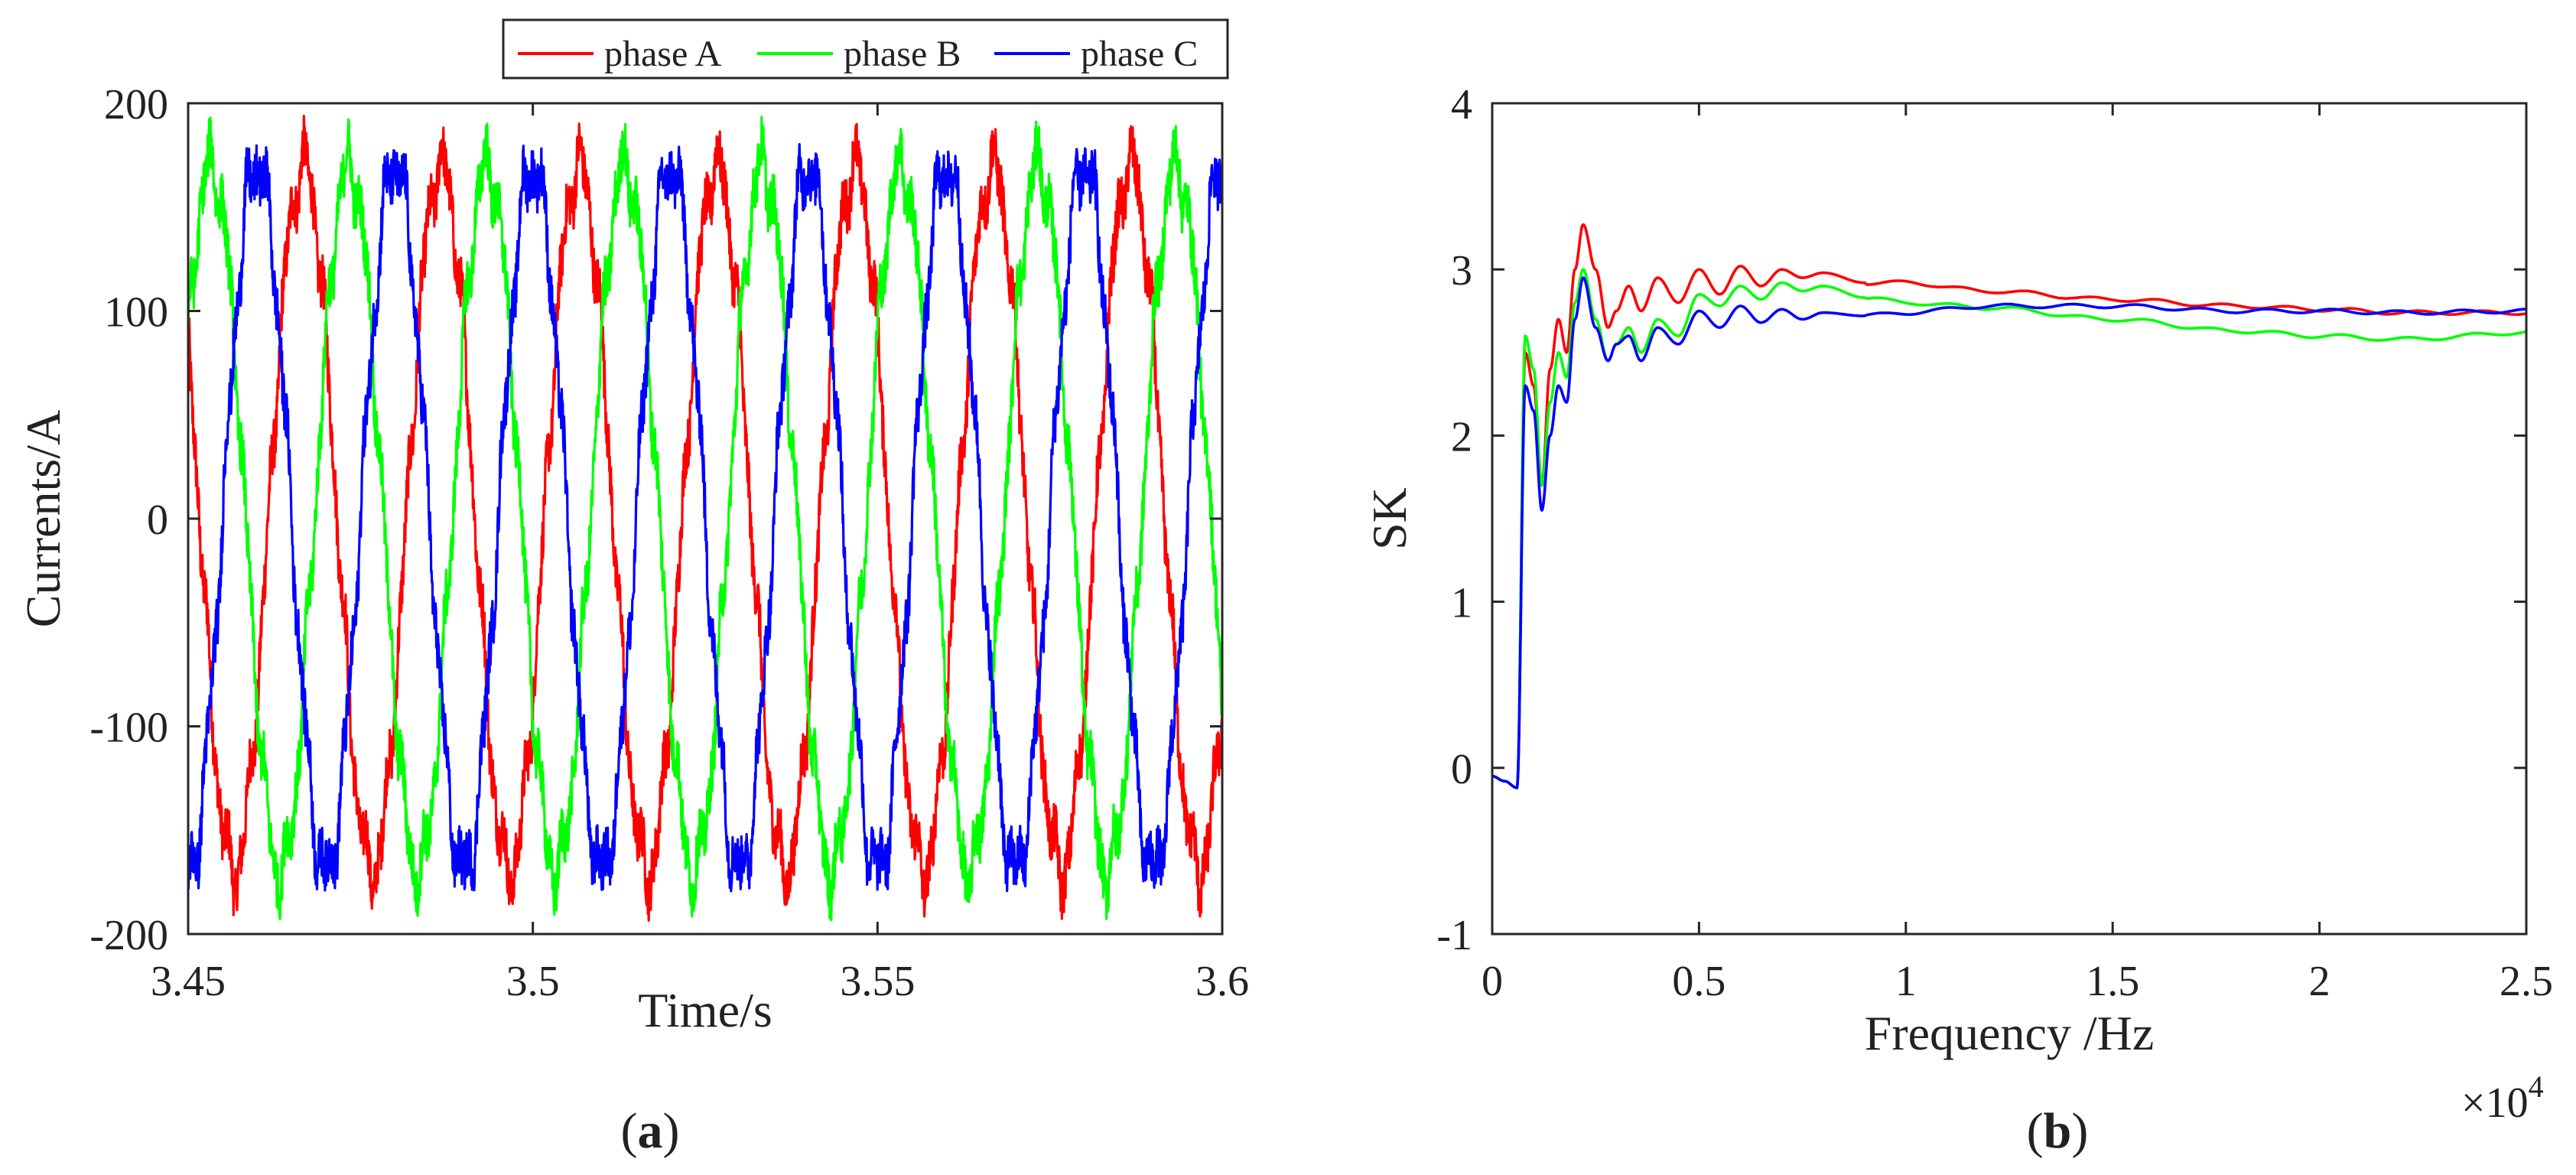  What do you see at coordinates (128, 728) in the screenshot?
I see `a-ytick-label: -100` at bounding box center [128, 728].